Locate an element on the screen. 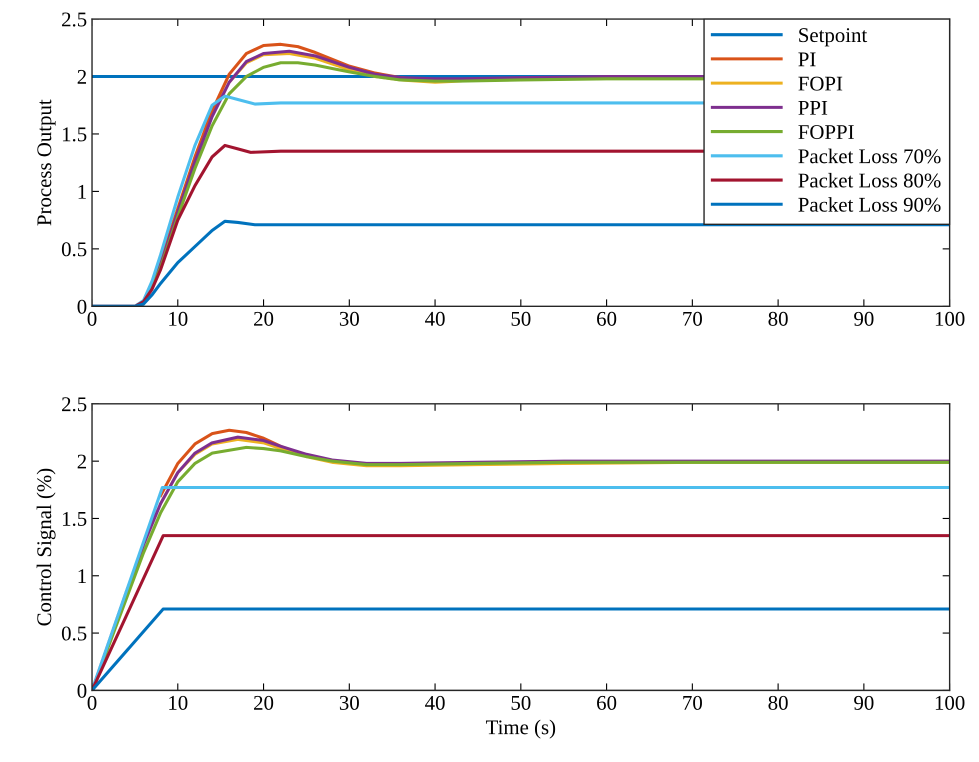 This screenshot has height=762, width=979. legend-label: Packet Loss 90% is located at coordinates (869, 204).